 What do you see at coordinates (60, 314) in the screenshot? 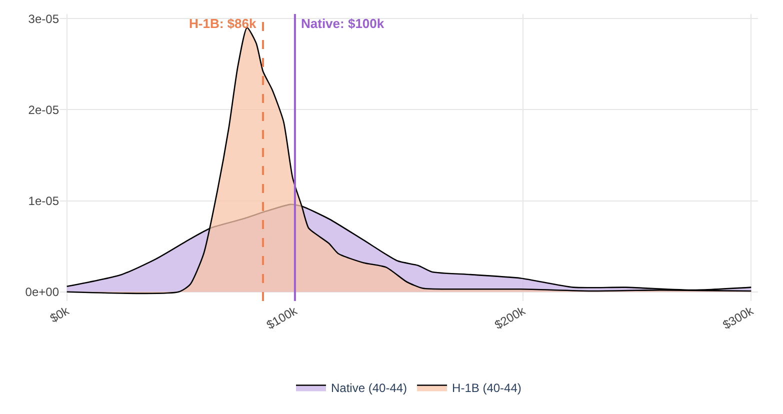
I see `x-tick-label: $0k` at bounding box center [60, 314].